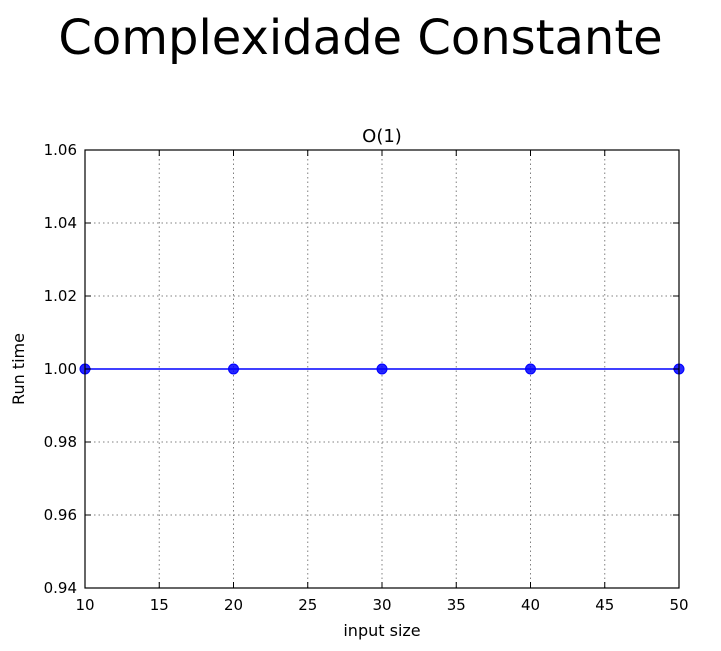 The image size is (721, 651). What do you see at coordinates (60, 150) in the screenshot?
I see `y-tick-label: 1.06` at bounding box center [60, 150].